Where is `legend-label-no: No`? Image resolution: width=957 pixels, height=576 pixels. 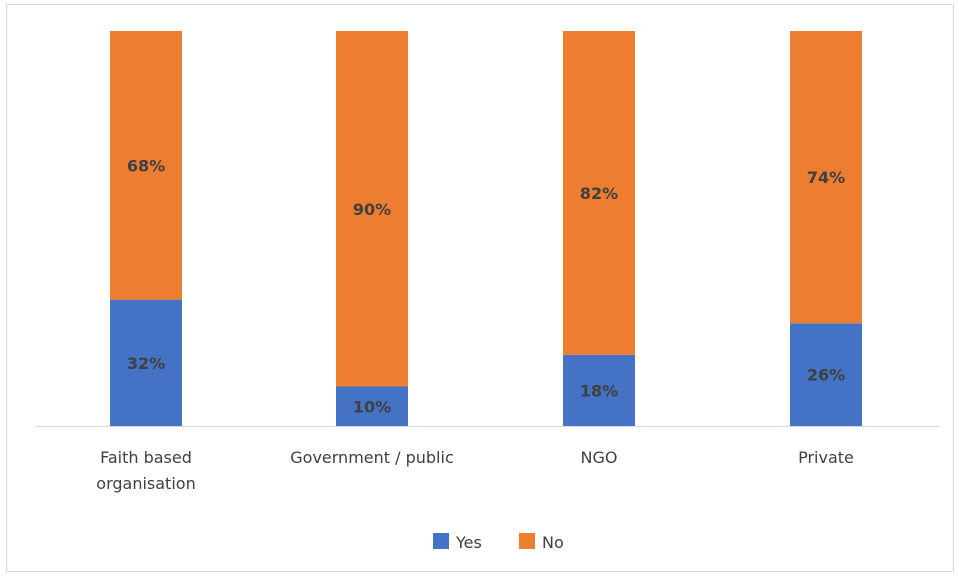
legend-label-no: No is located at coordinates (553, 542).